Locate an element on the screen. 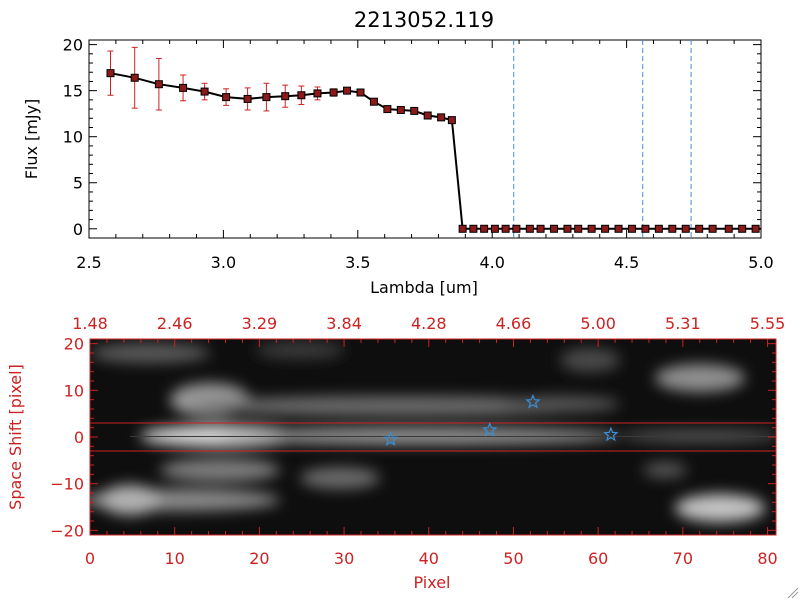  wavelength-top-ticks: 1.48 2.46 3.29 3.84 4.28 4.66 5.00 5.31 5.55 is located at coordinates (428, 330).